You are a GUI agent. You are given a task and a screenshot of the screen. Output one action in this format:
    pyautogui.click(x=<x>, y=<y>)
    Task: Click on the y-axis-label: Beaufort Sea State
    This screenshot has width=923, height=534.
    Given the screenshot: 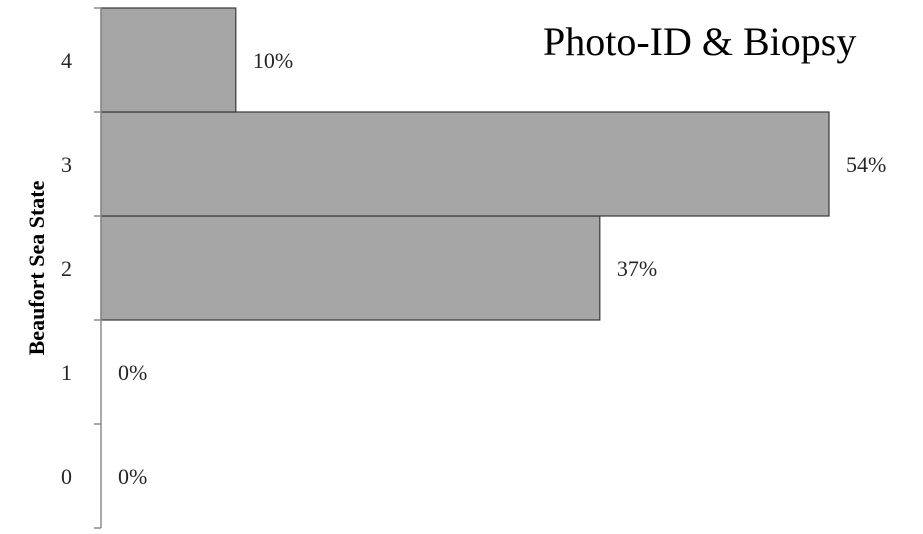 What is the action you would take?
    pyautogui.click(x=36, y=267)
    